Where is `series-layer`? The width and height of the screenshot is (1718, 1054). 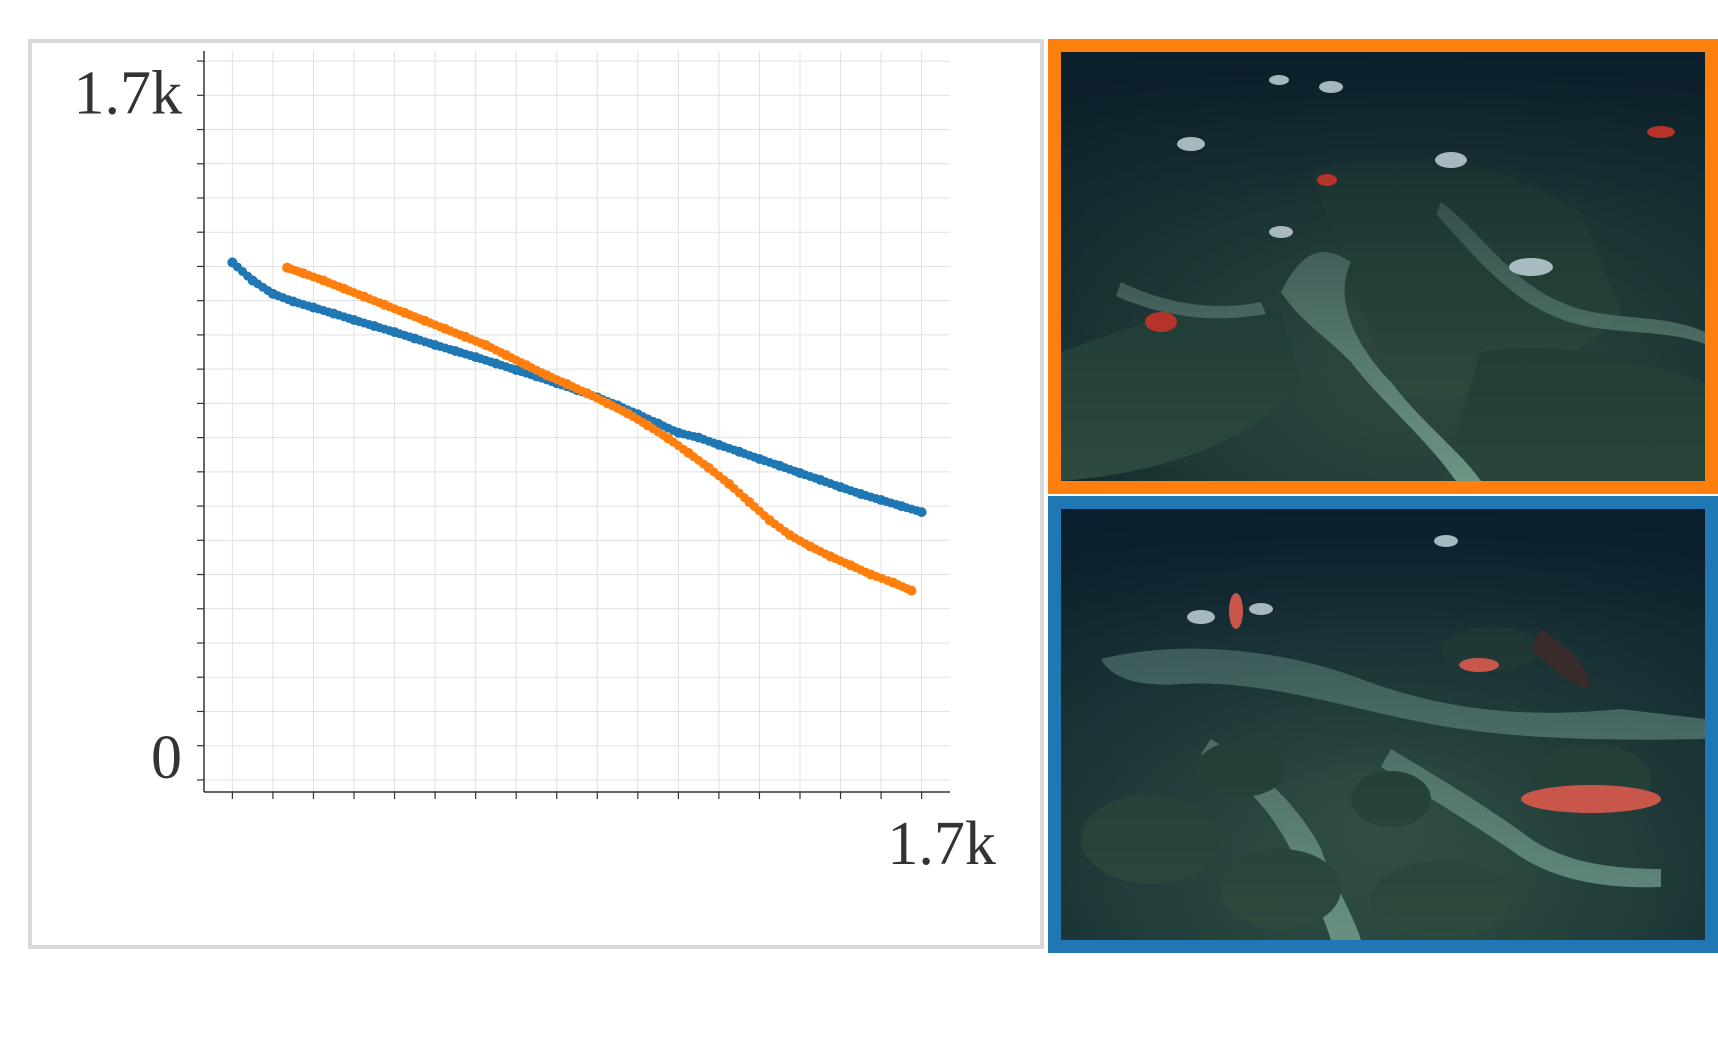
series-layer is located at coordinates (577, 426).